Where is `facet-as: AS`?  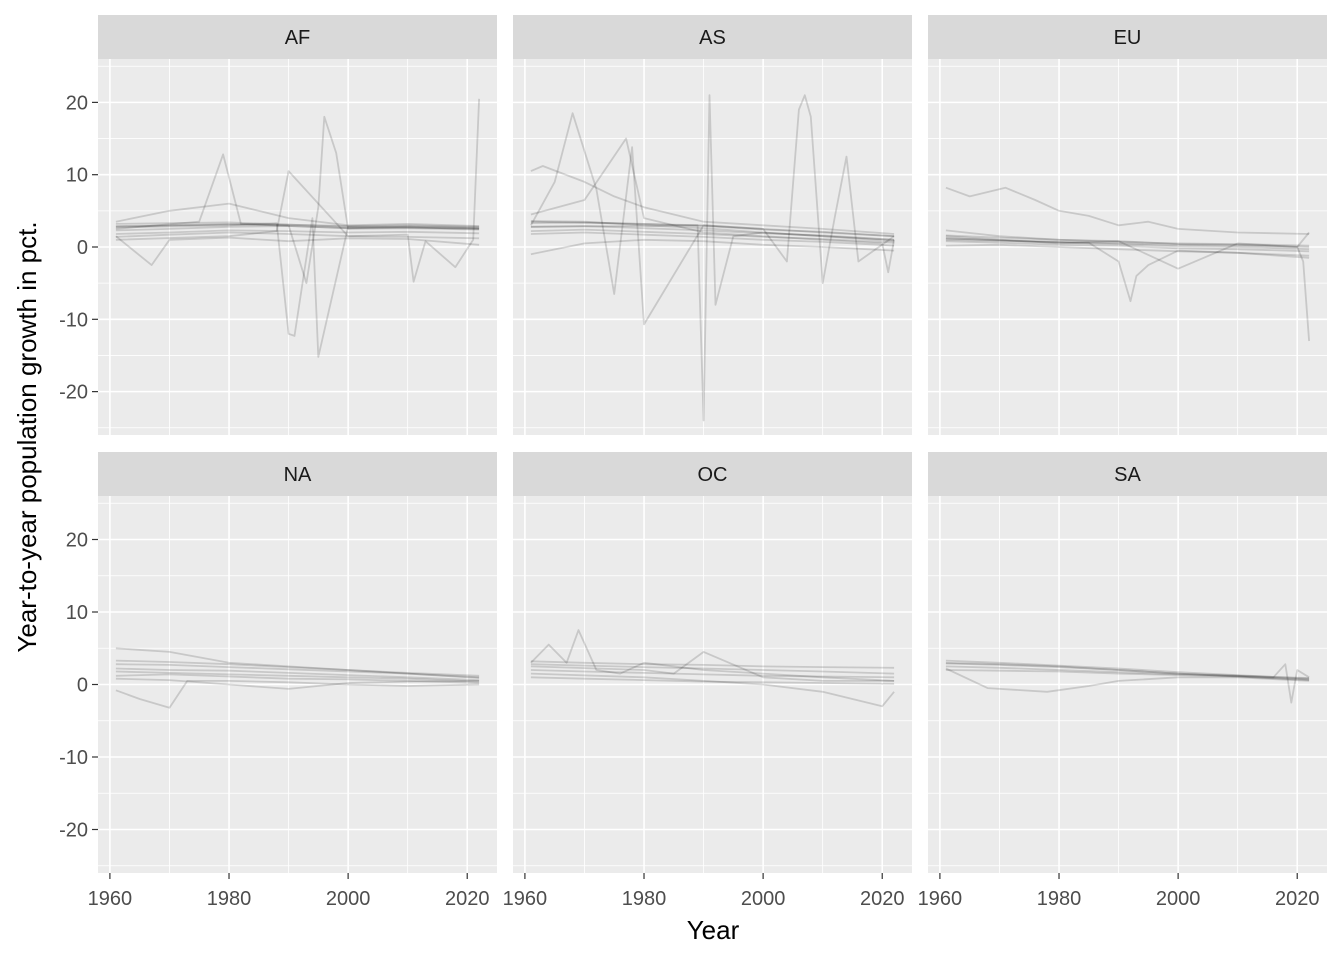
facet-as: AS is located at coordinates (712, 225).